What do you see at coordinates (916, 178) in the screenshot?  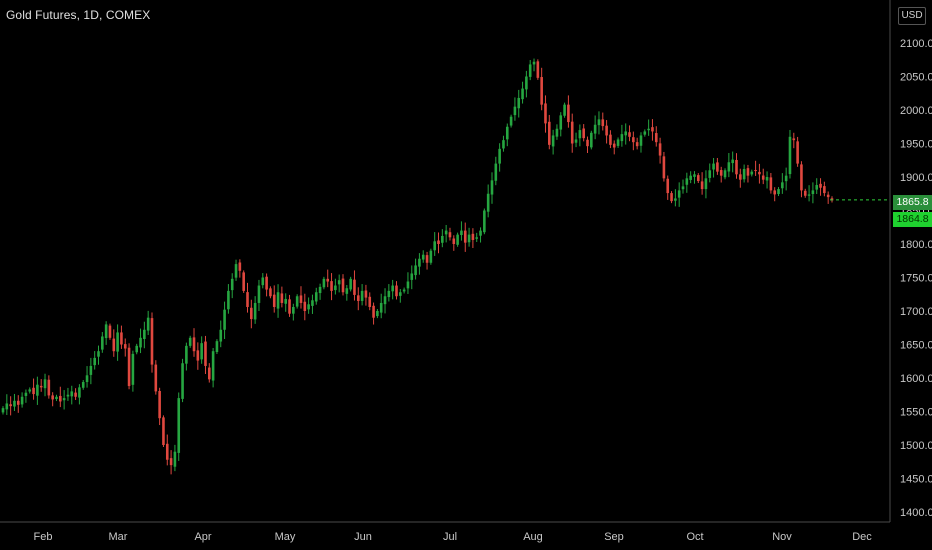 I see `price-tick-label: 1900.0` at bounding box center [916, 178].